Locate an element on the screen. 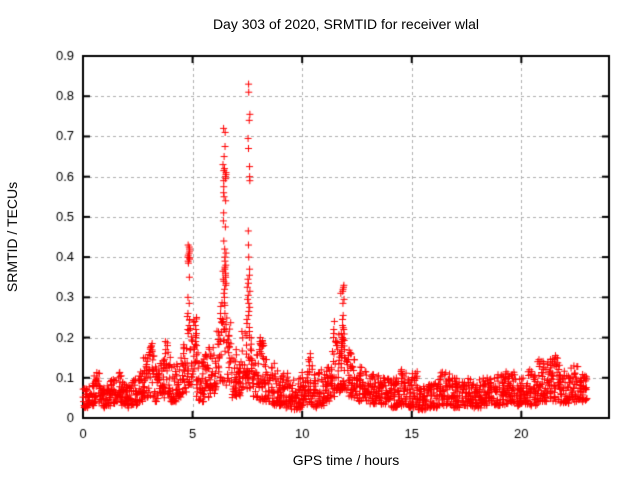  y-axis-label: SRMTID / TECUs is located at coordinates (12, 237).